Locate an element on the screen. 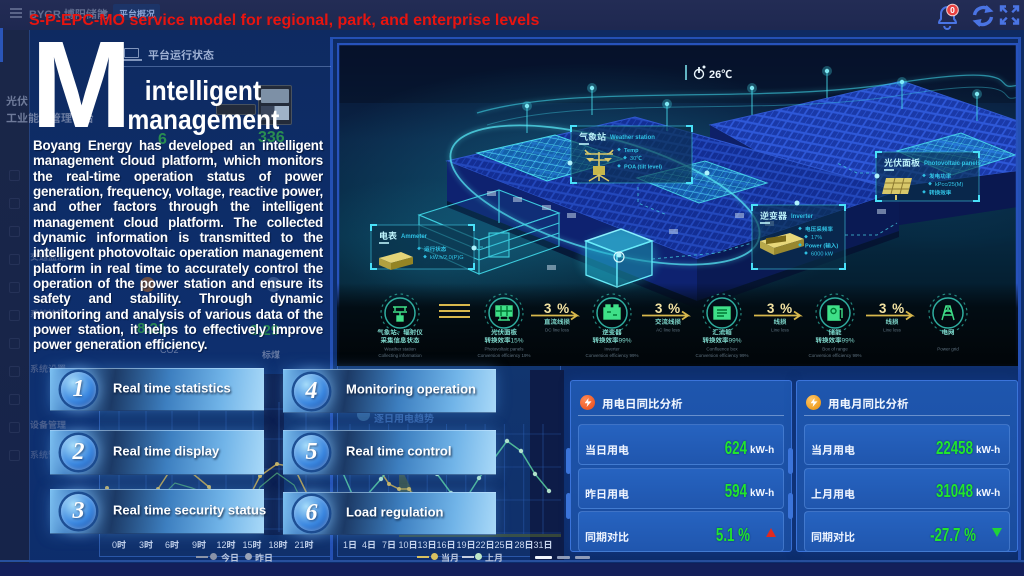 Image resolution: width=1024 pixels, height=576 pixels. svg-text: 采集信息状态 is located at coordinates (401, 341).